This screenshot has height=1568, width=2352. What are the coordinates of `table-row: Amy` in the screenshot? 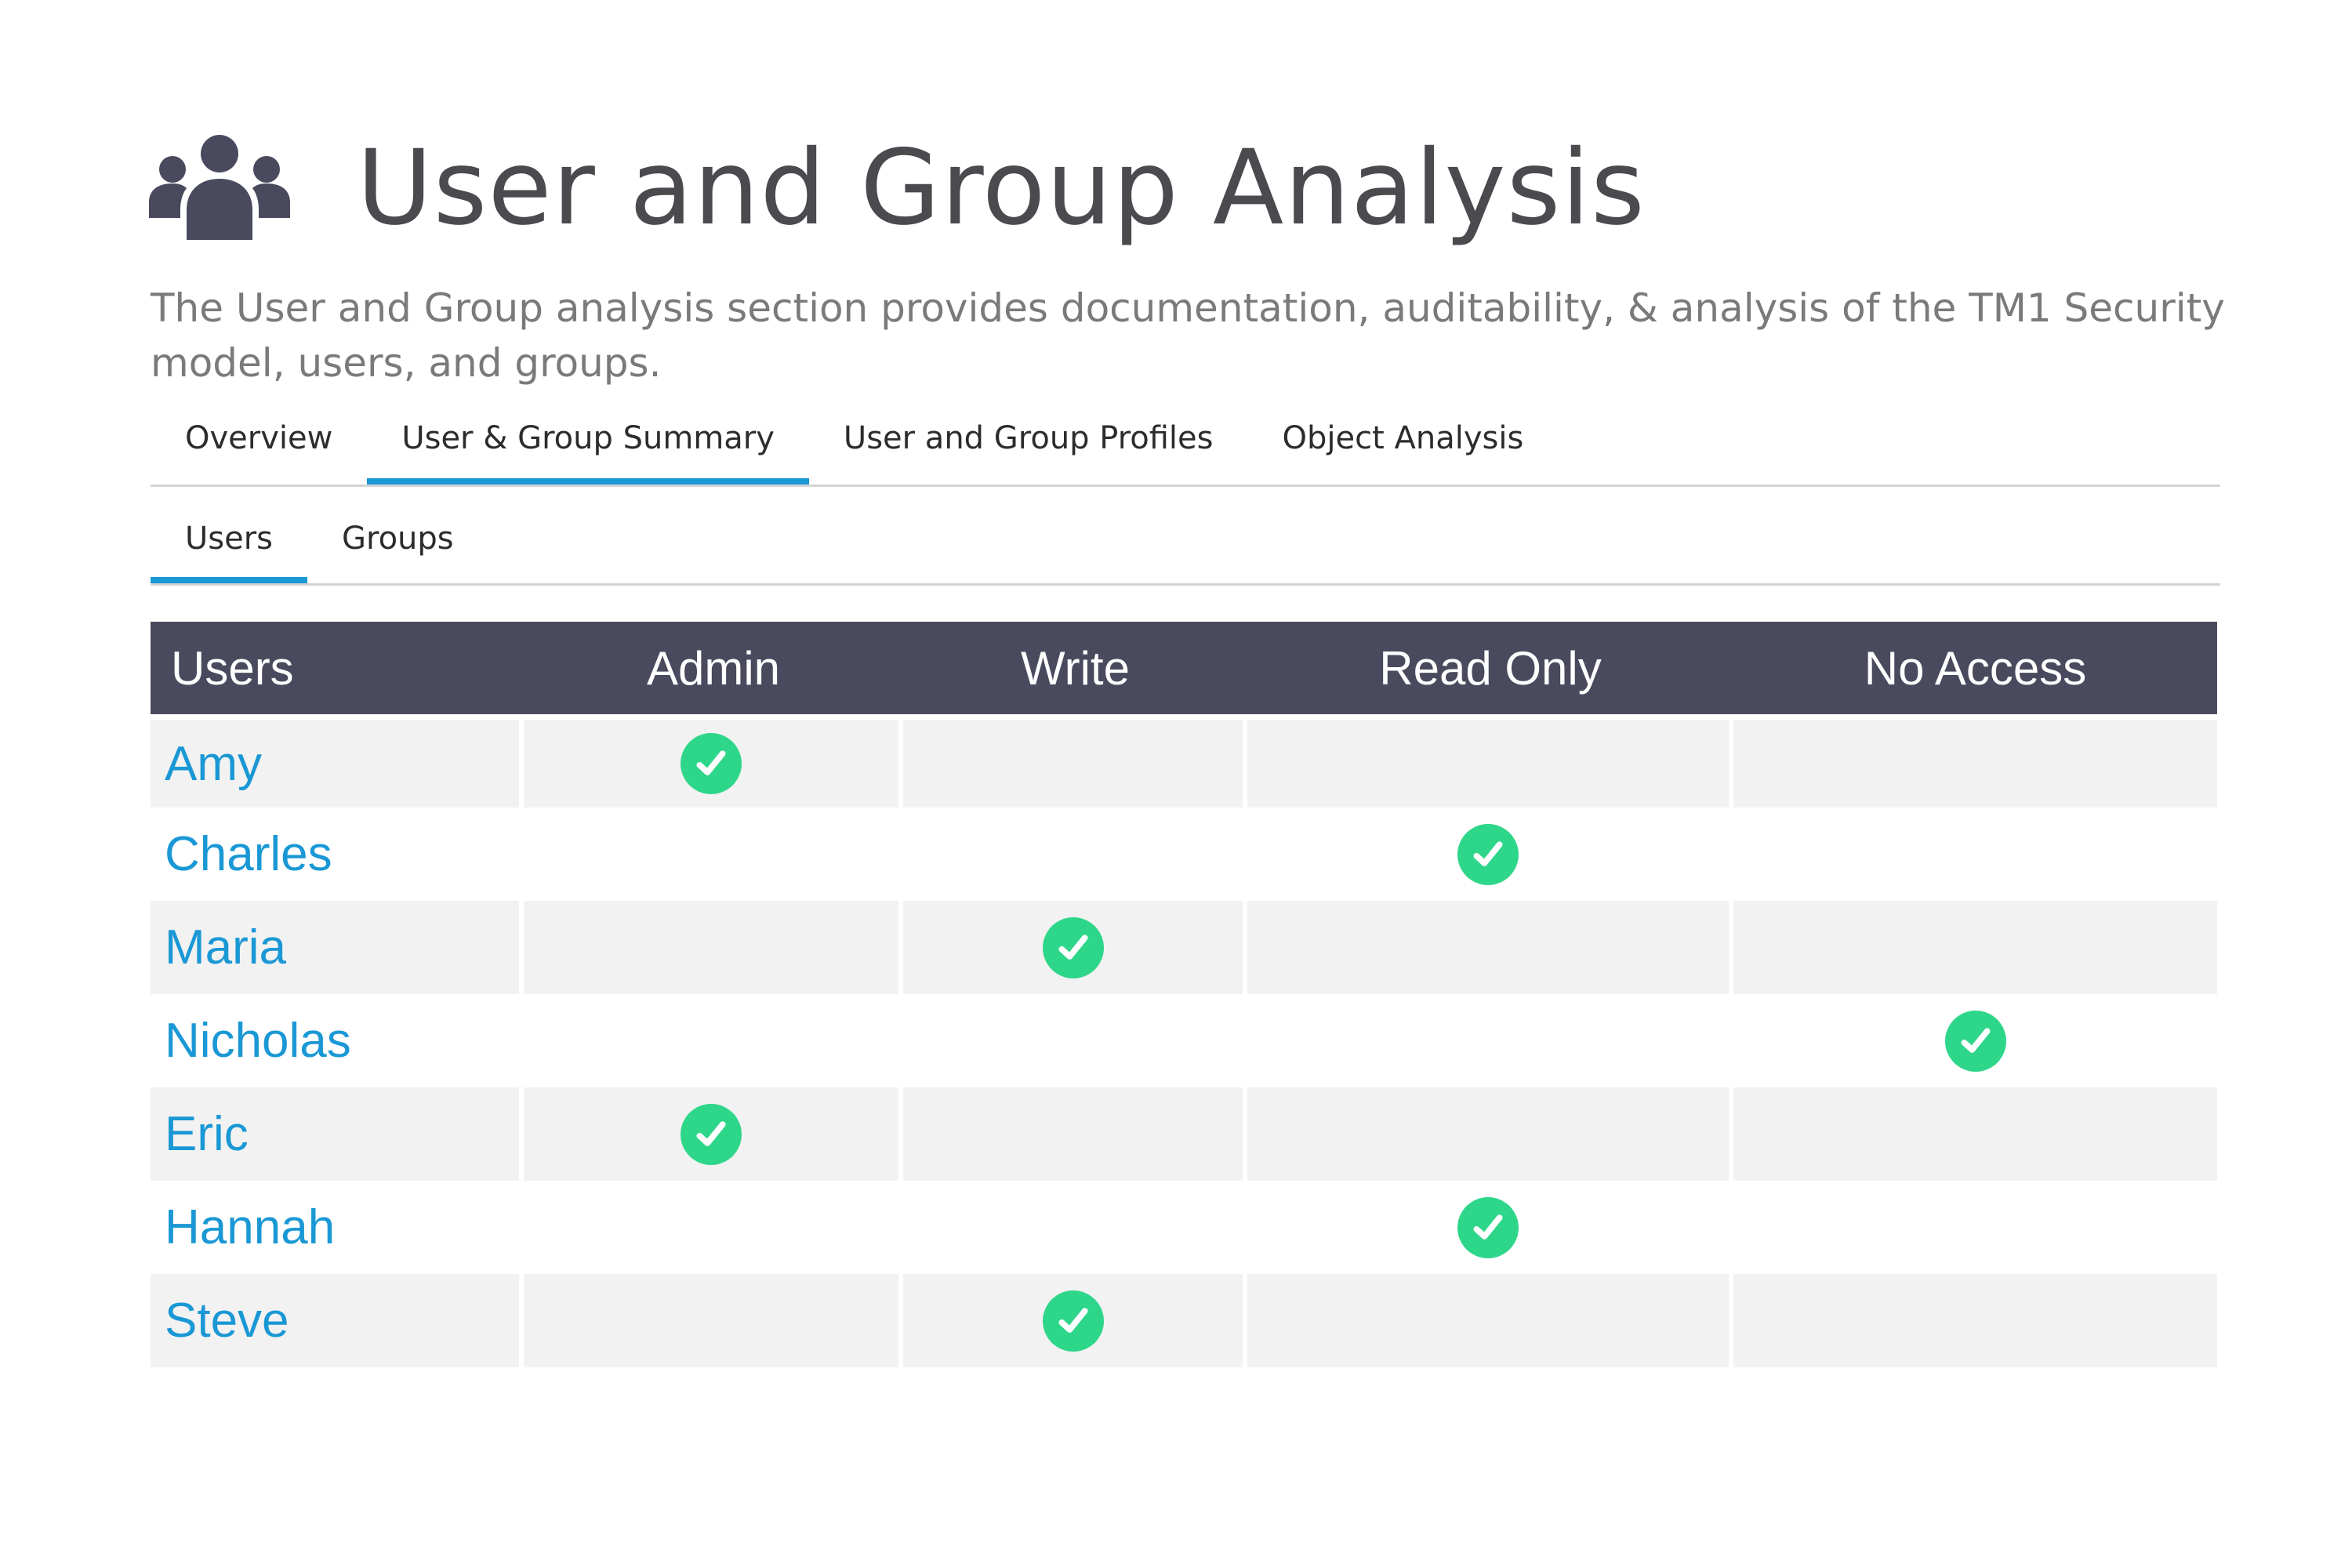 It's located at (1184, 761).